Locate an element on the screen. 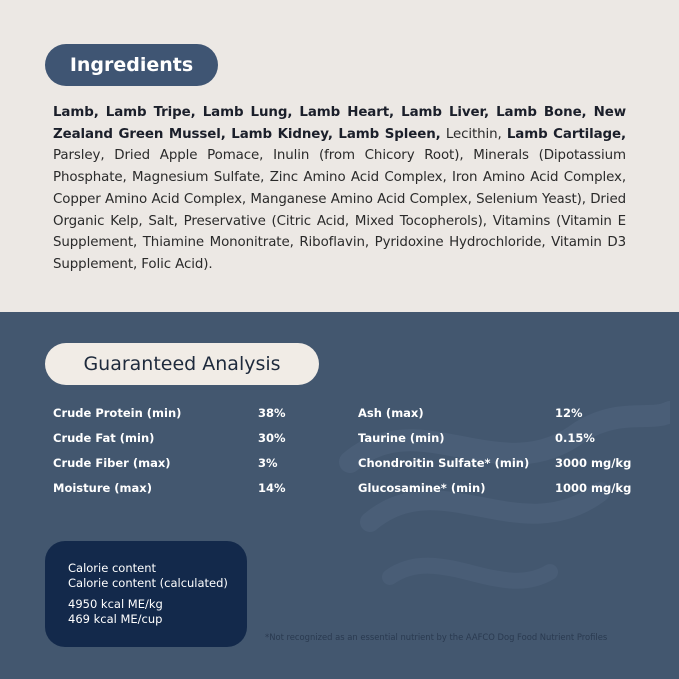  analysis-value: 12% is located at coordinates (569, 413).